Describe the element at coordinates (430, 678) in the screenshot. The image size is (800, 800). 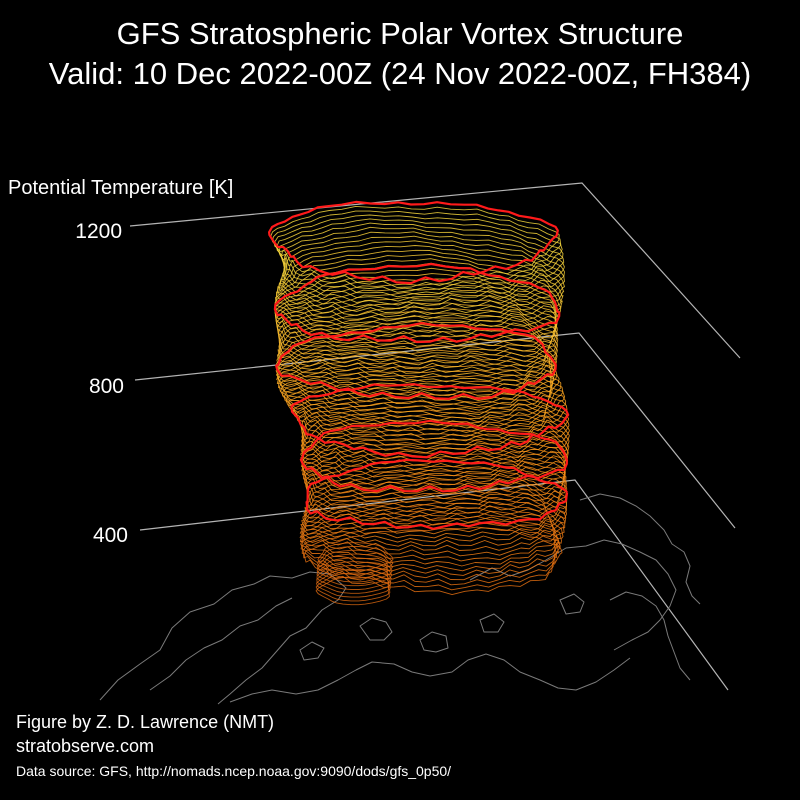
I see `coastline-south` at that location.